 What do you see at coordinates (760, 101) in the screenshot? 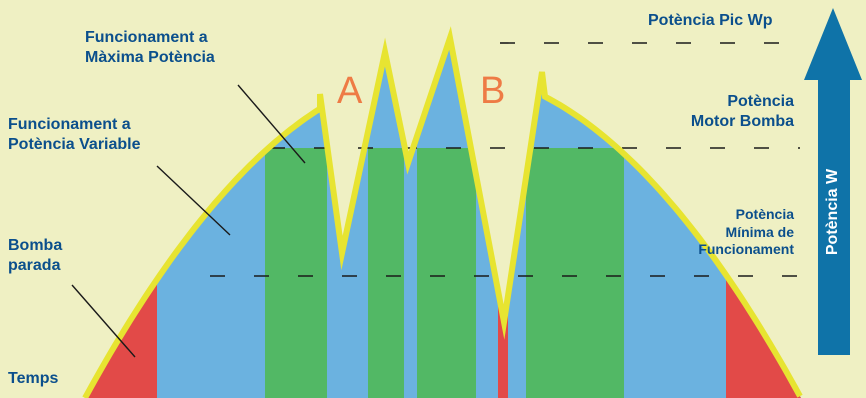
I see `pump-motor-power-label-line1: Potència` at bounding box center [760, 101].